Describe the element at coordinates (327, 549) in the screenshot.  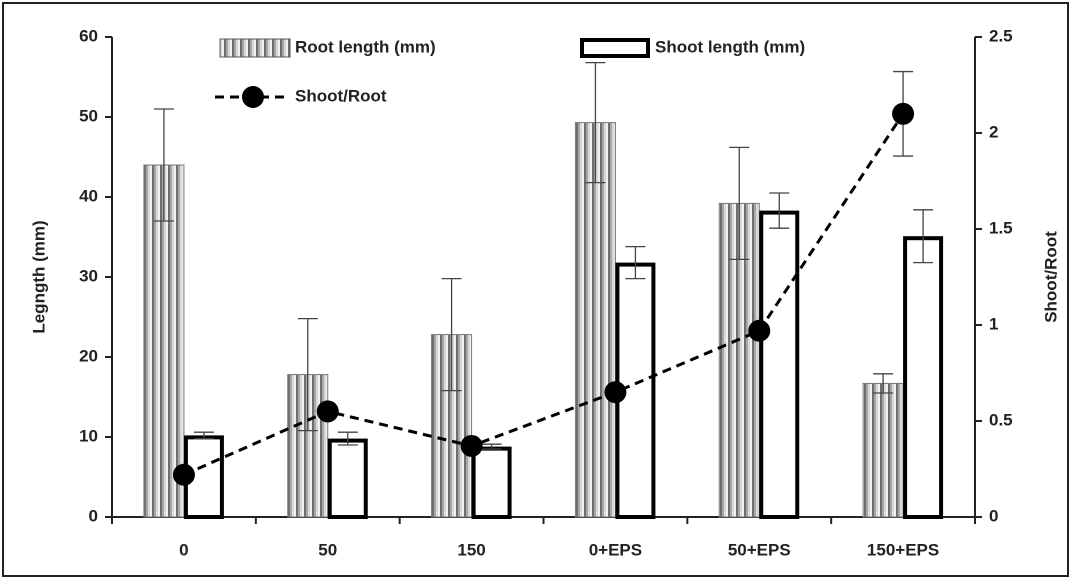
I see `x-tick-label: 50` at that location.